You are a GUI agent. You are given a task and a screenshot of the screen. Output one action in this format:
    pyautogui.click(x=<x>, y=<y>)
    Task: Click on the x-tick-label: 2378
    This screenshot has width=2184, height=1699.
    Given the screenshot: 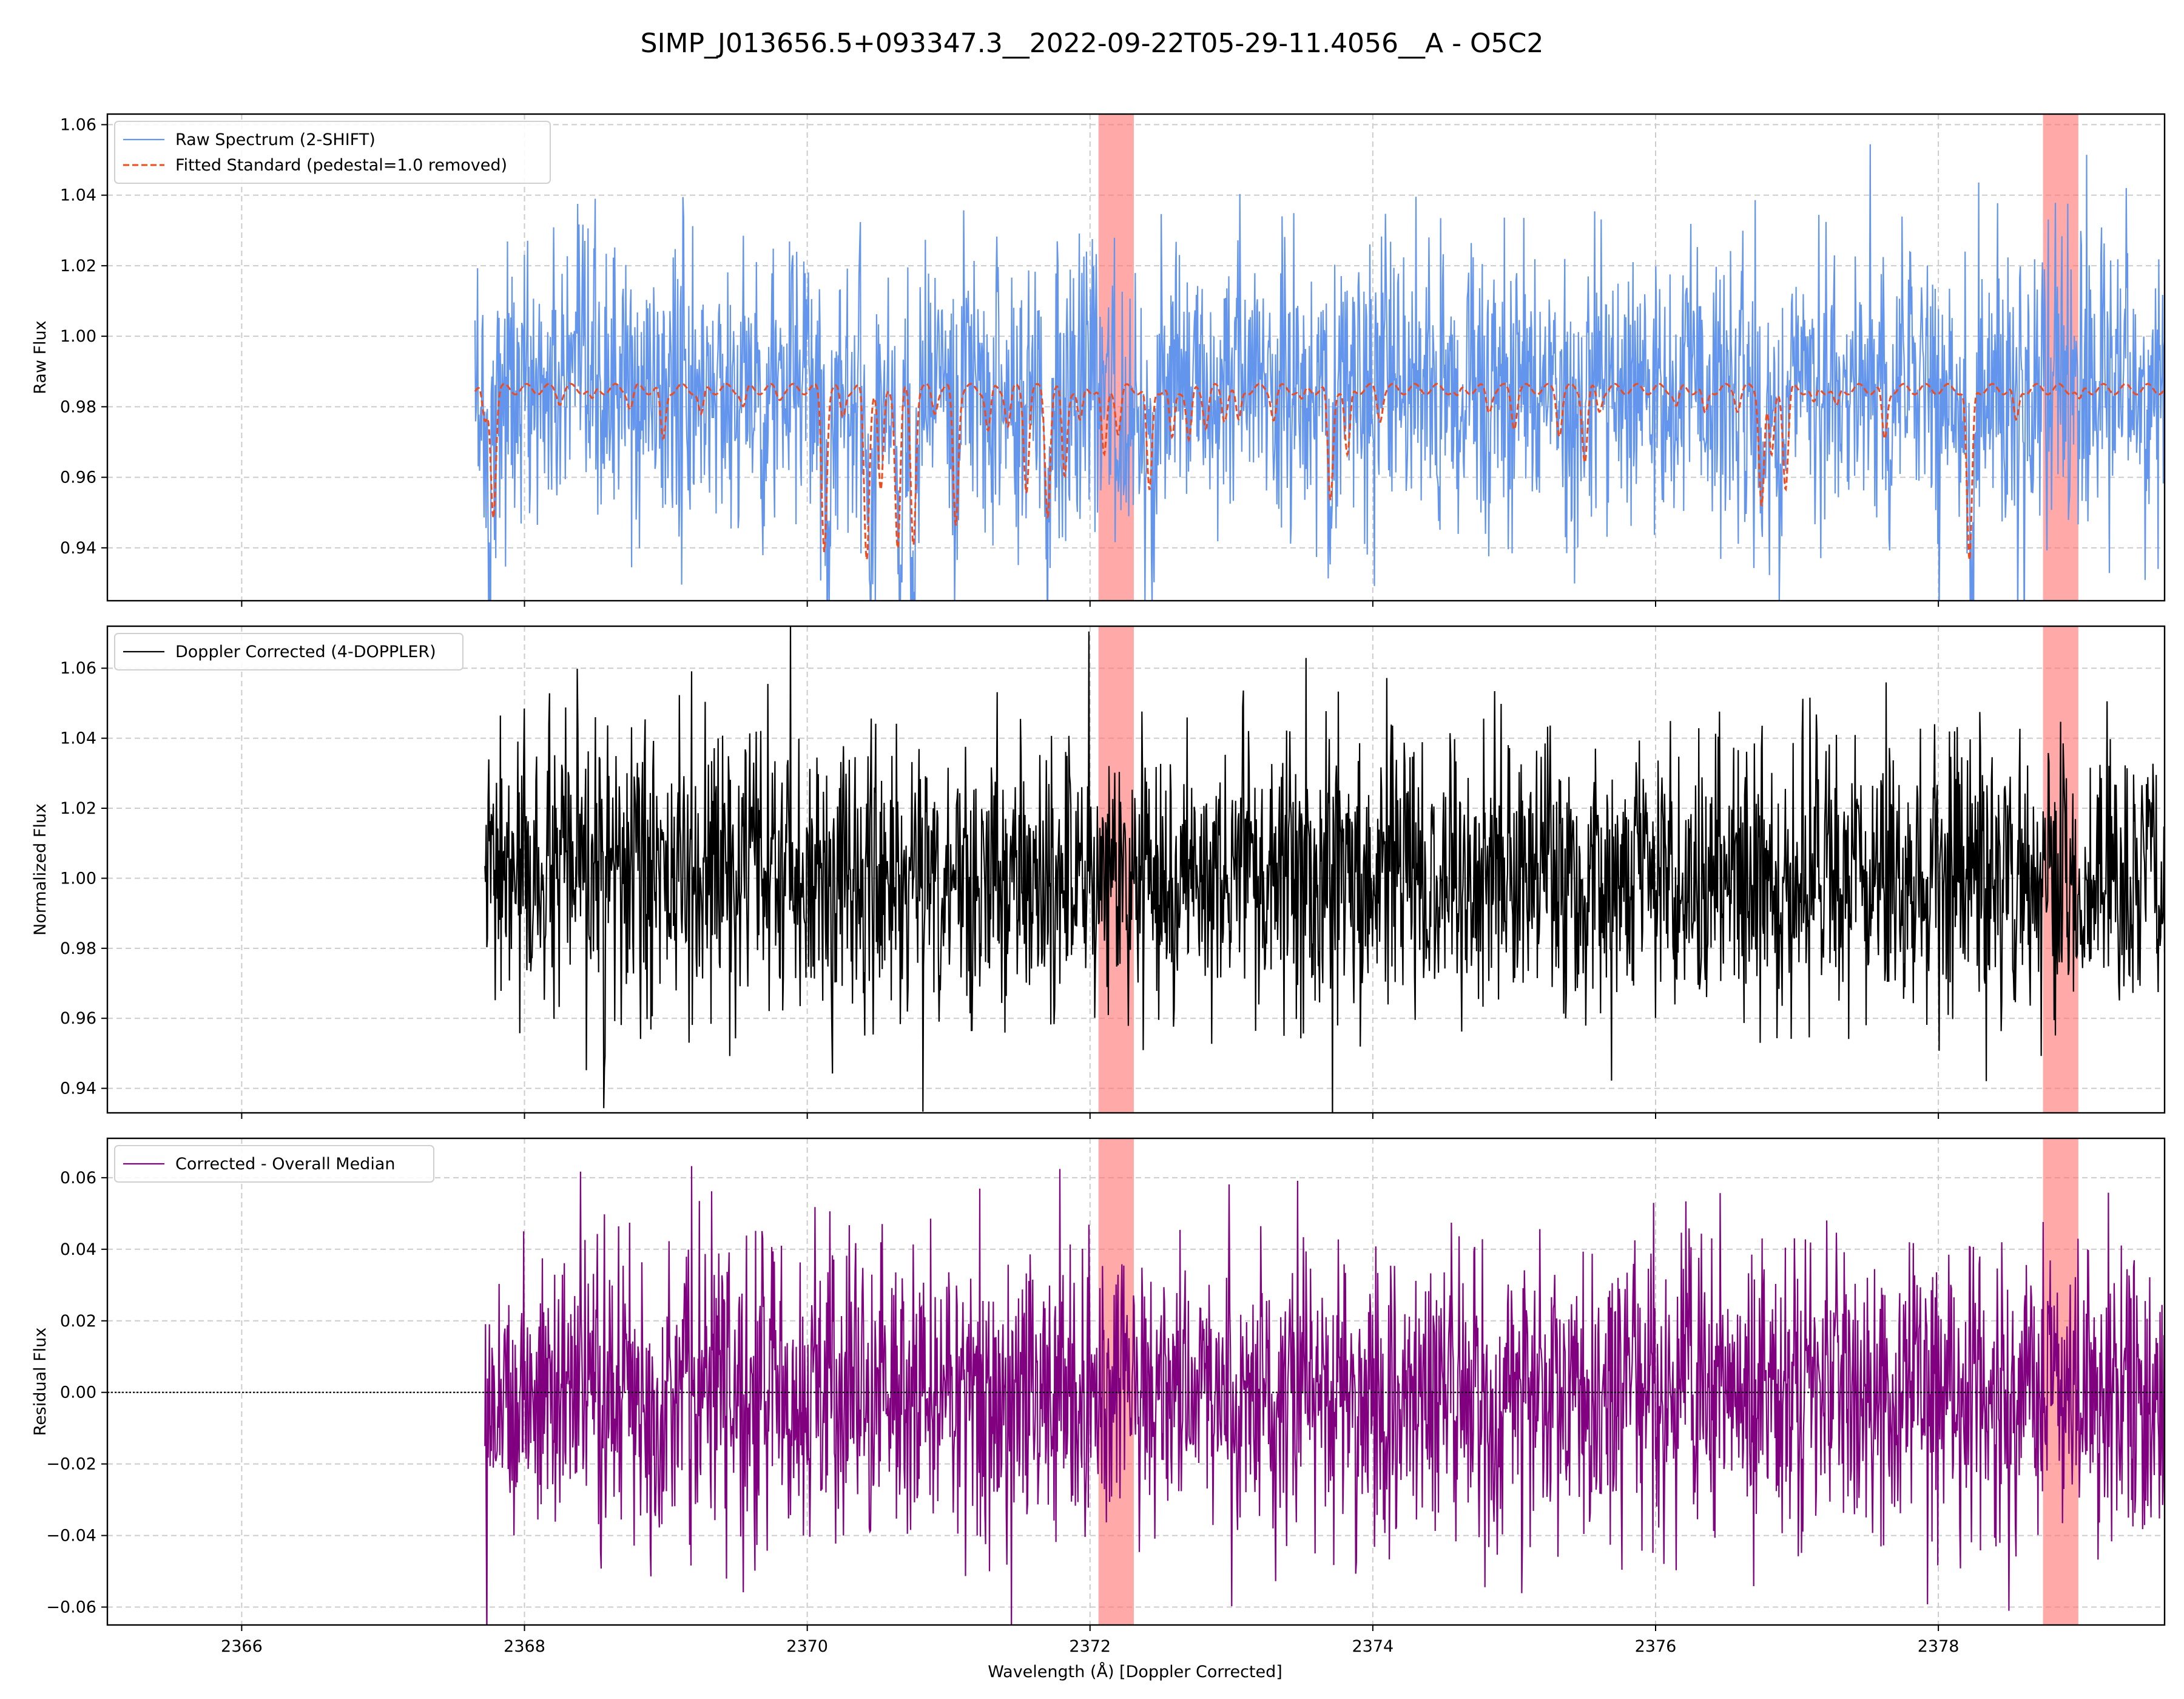 What is the action you would take?
    pyautogui.click(x=1939, y=1646)
    